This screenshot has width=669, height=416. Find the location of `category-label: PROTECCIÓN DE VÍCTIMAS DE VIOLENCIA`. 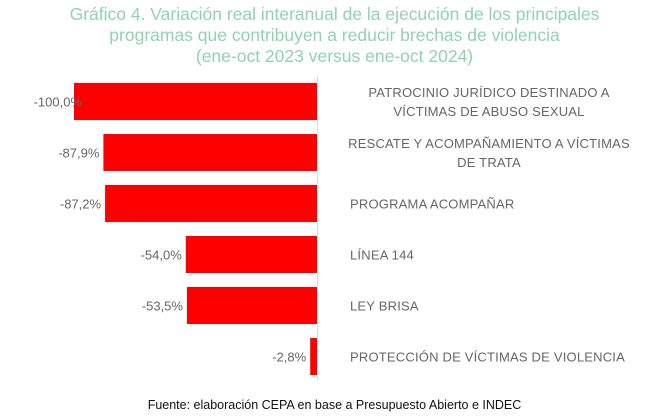

category-label: PROTECCIÓN DE VÍCTIMAS DE VIOLENCIA is located at coordinates (487, 357).